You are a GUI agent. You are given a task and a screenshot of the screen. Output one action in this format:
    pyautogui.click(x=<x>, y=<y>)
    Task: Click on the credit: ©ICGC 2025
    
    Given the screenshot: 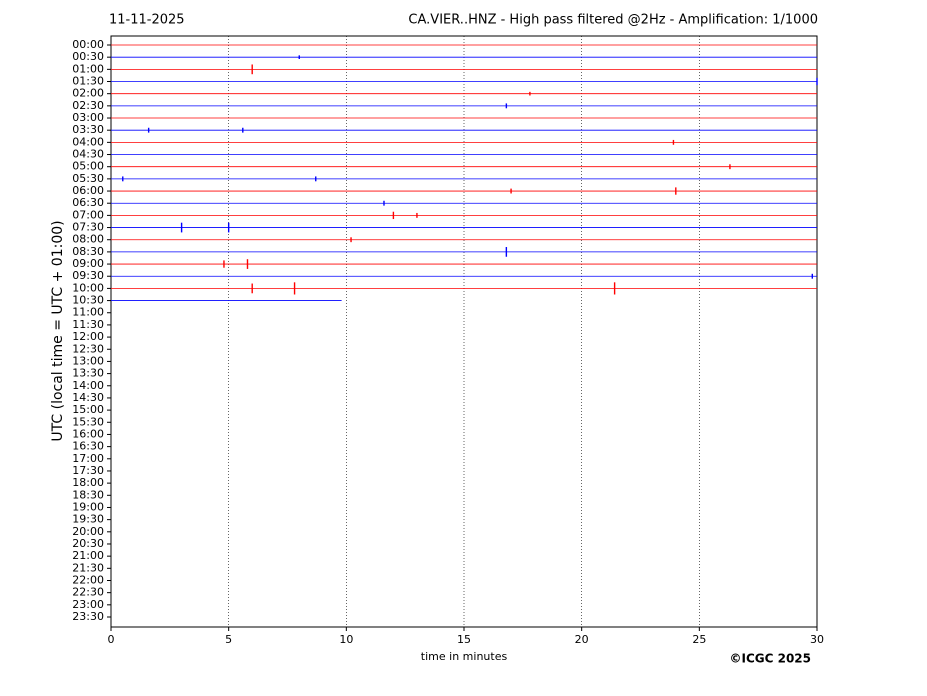 What is the action you would take?
    pyautogui.click(x=770, y=659)
    